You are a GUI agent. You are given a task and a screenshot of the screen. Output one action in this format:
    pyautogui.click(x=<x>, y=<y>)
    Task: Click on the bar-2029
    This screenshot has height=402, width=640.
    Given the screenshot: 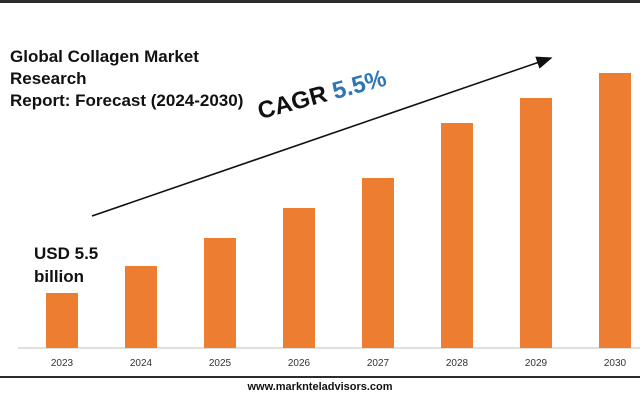 What is the action you would take?
    pyautogui.click(x=536, y=223)
    